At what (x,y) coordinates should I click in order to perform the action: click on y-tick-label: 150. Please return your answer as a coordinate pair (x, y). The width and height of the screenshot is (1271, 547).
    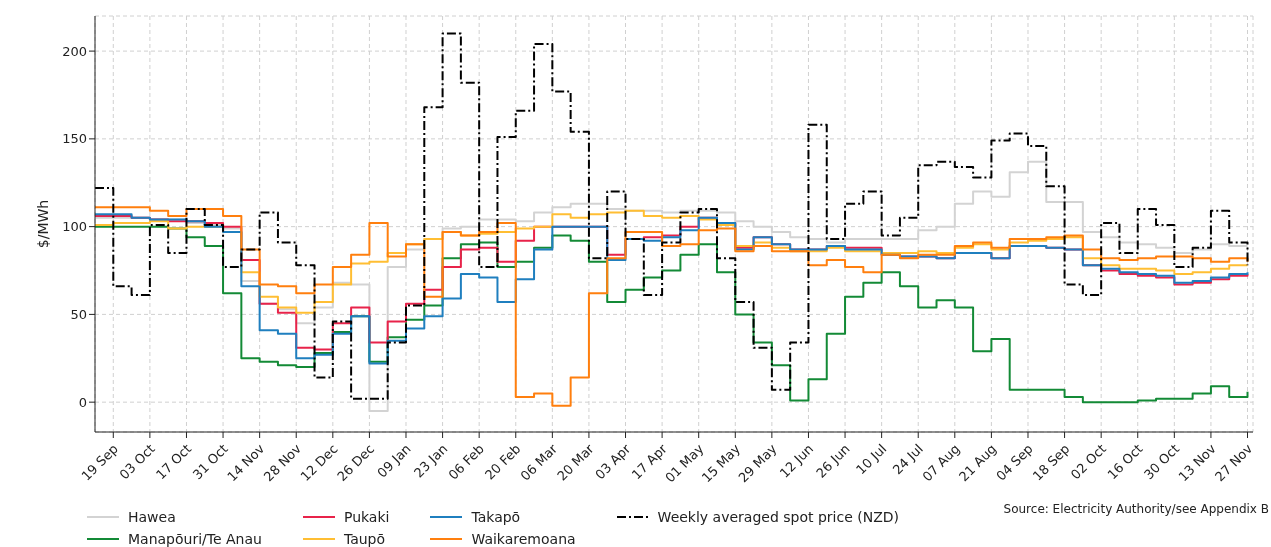
    Looking at the image, I should click on (74, 139).